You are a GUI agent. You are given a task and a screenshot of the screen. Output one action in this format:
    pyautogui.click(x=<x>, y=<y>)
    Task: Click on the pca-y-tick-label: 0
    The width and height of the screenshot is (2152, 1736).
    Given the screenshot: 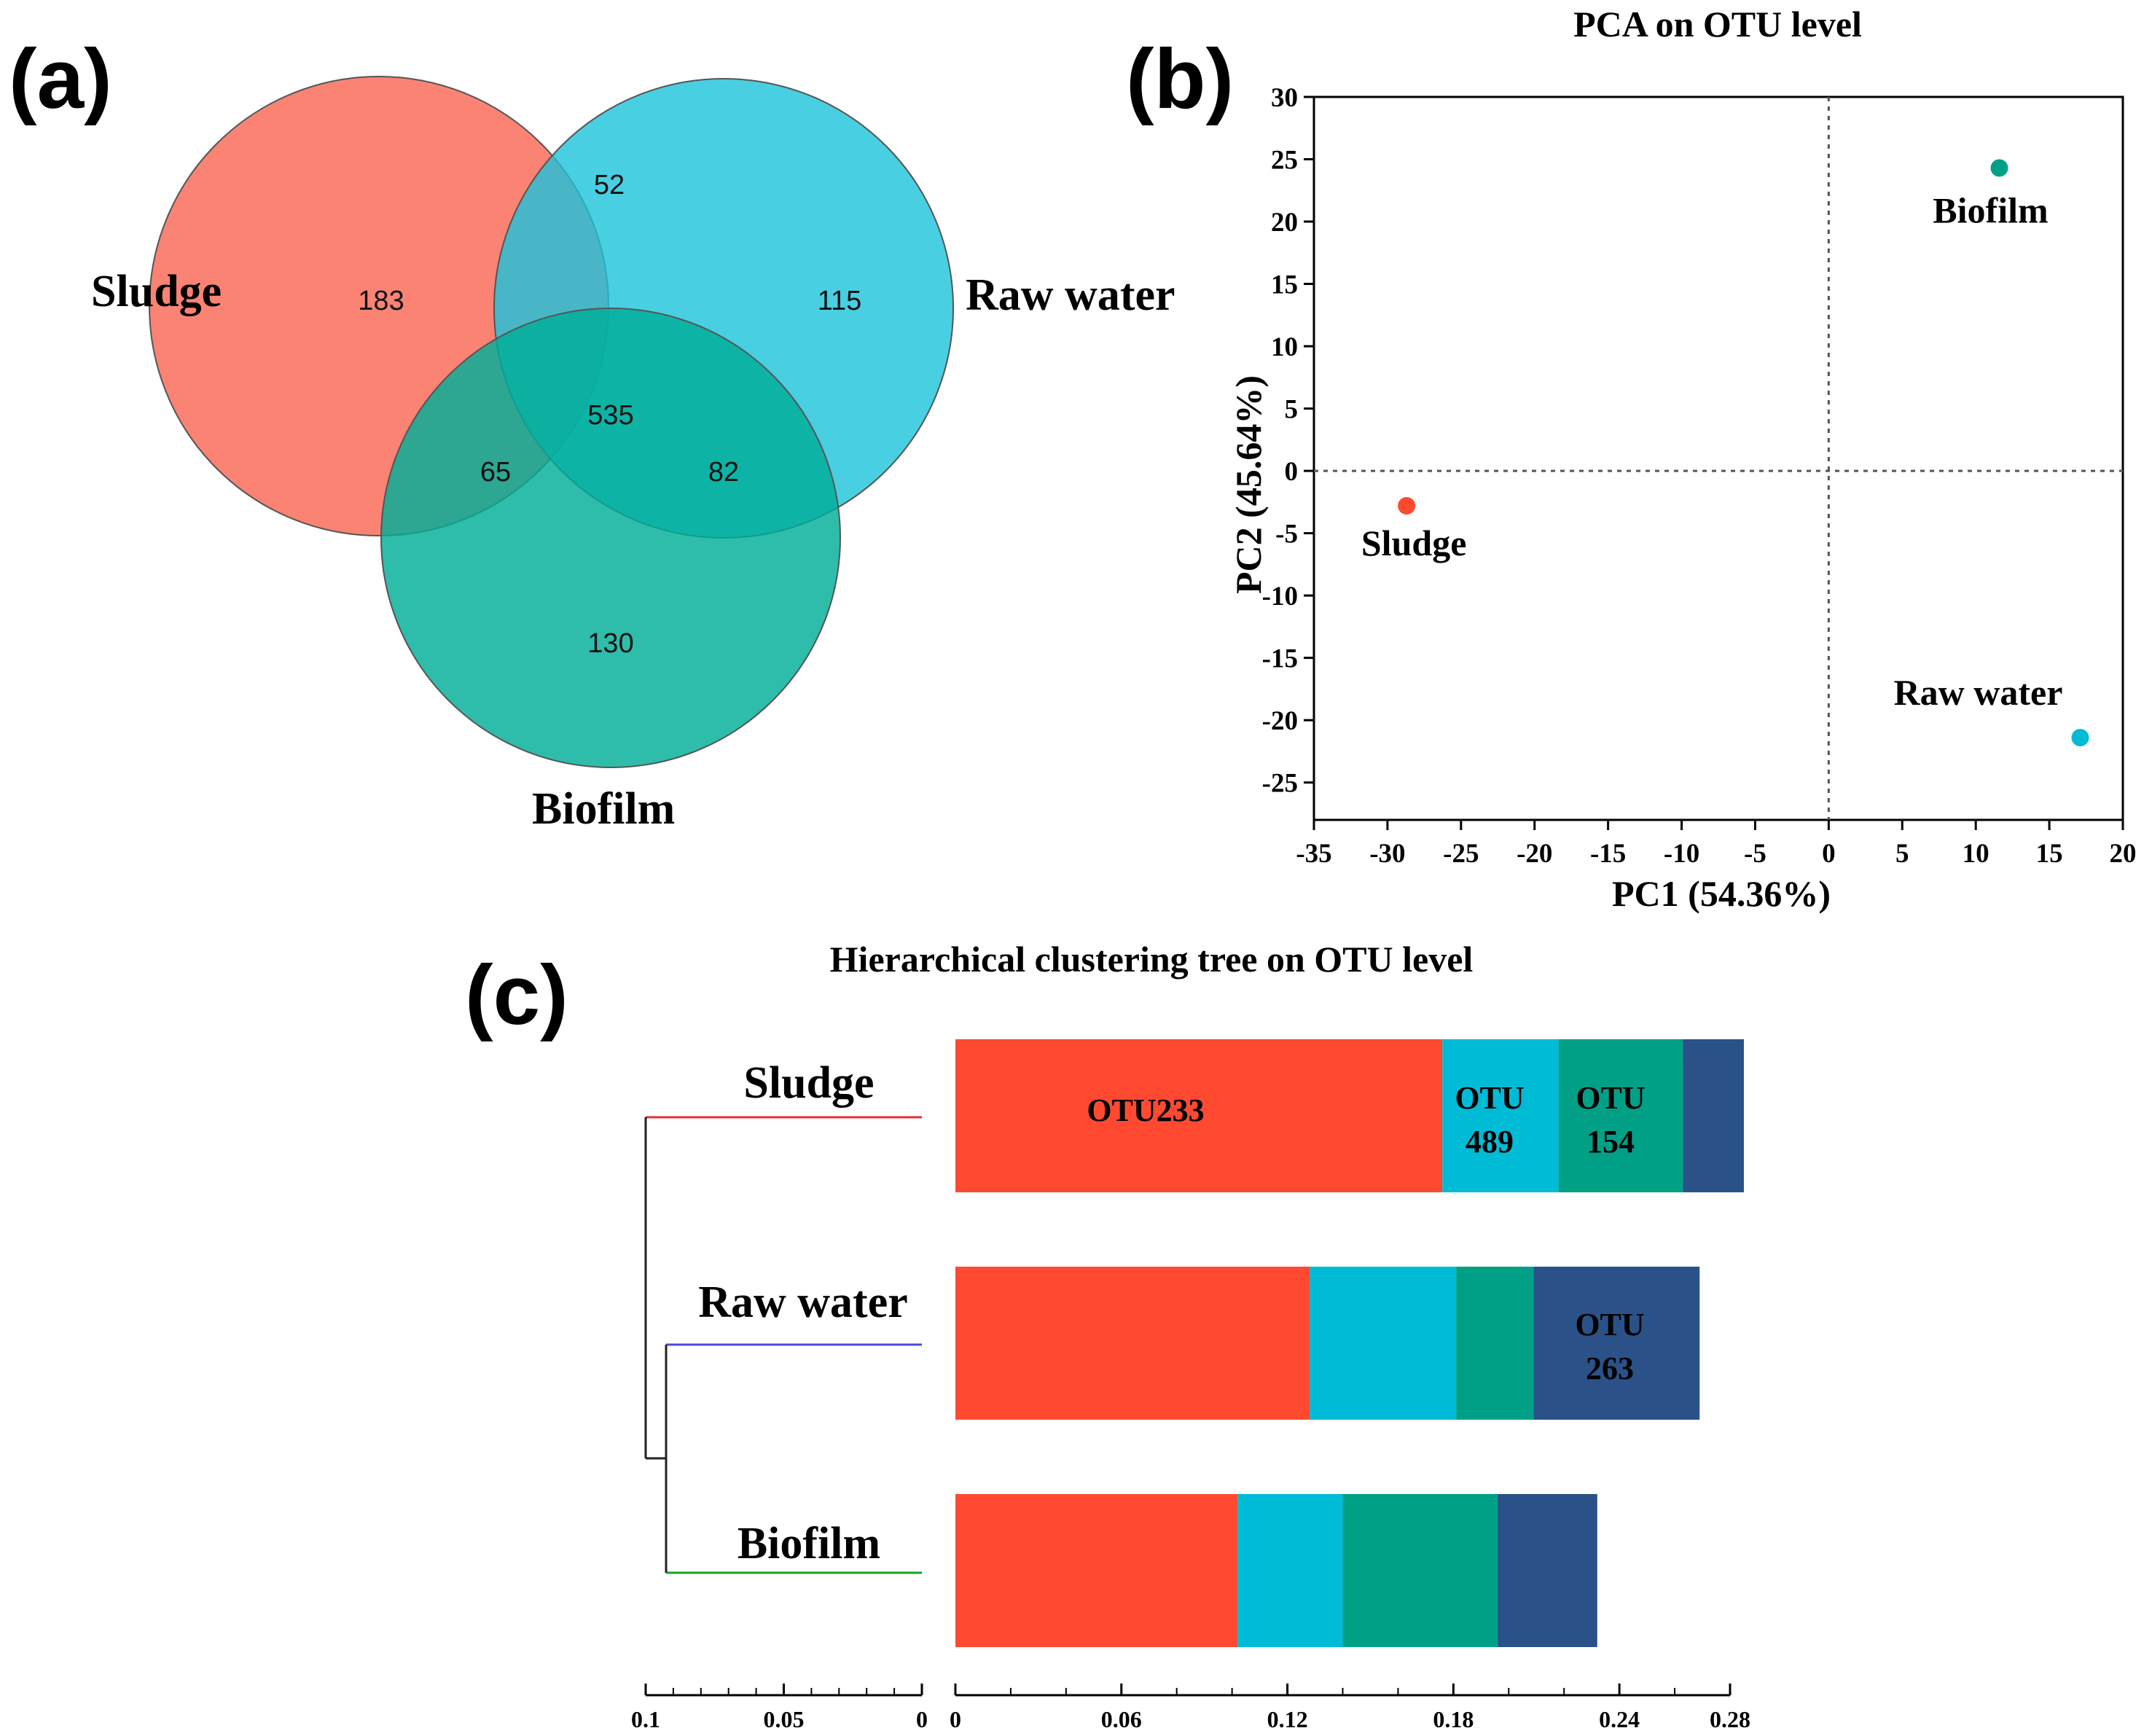 What is the action you would take?
    pyautogui.click(x=1292, y=472)
    